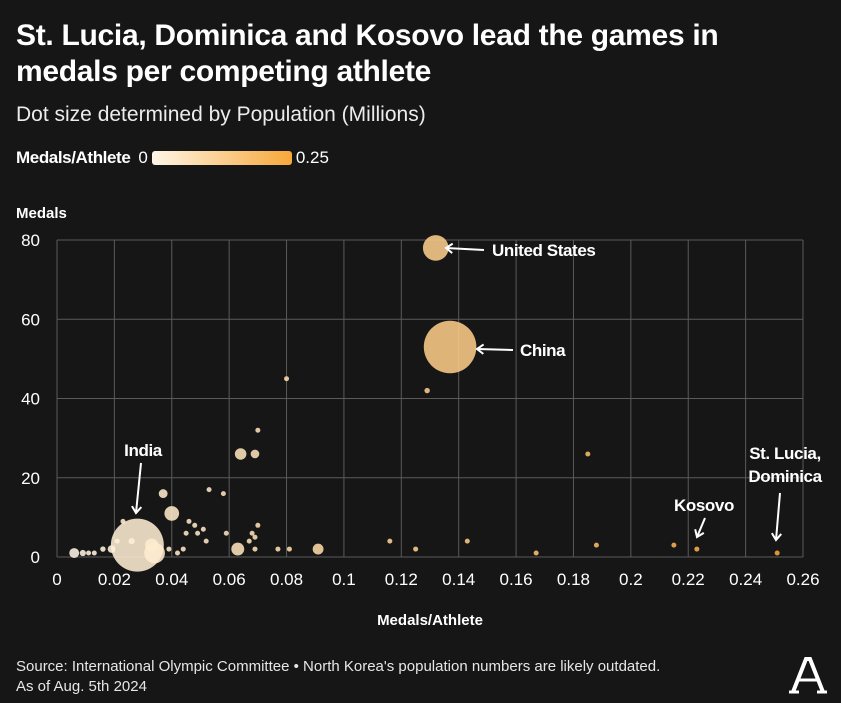  I want to click on annotation-arrow-kosovo, so click(701, 527).